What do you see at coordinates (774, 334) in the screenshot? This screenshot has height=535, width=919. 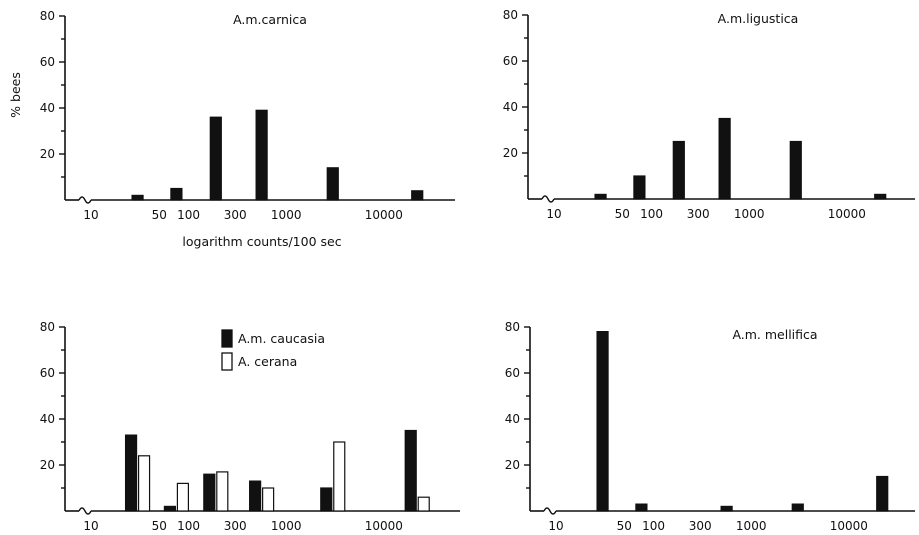 I see `panel-title: A.m. mellifica` at bounding box center [774, 334].